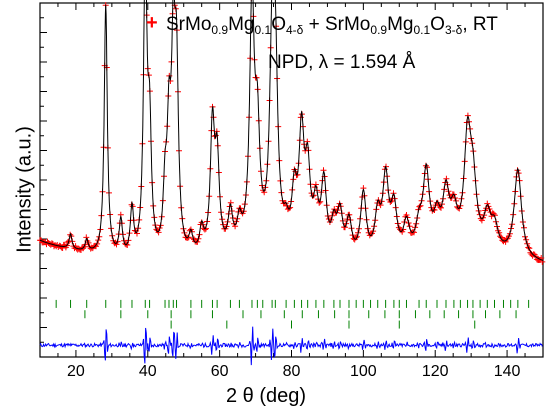  What do you see at coordinates (332, 25) in the screenshot?
I see `sample-composition-annotation: SrMo0.9Mg0.1O4-δ + SrMo0.9Mg0.1O3-δ, RT` at bounding box center [332, 25].